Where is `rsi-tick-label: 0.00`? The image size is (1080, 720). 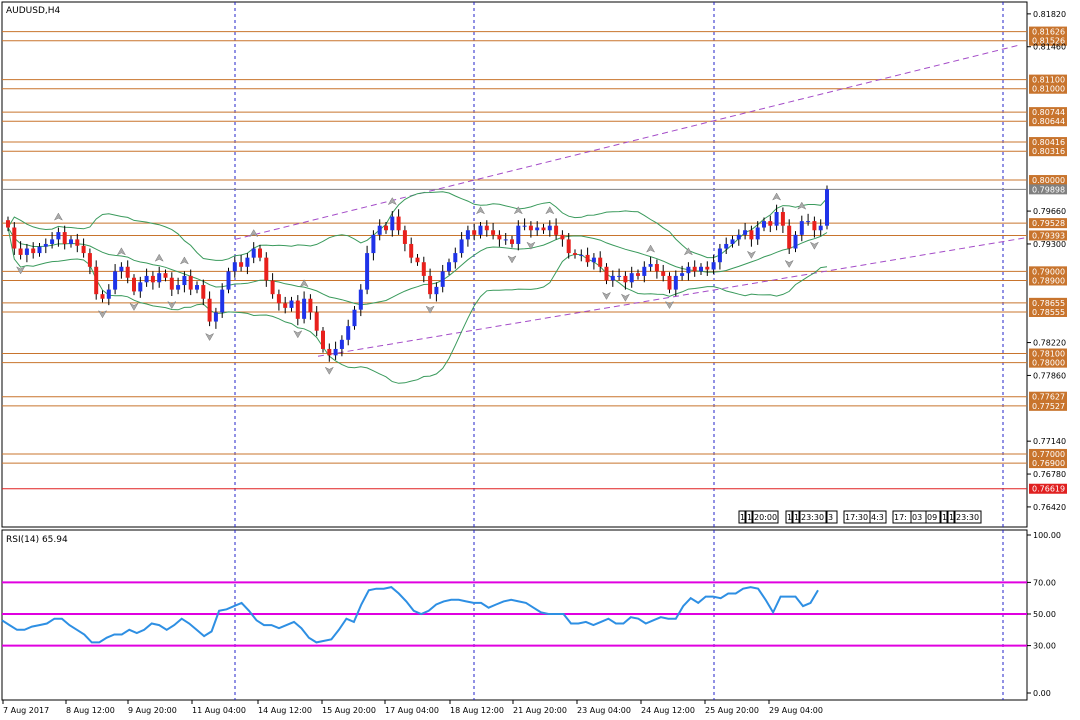 rsi-tick-label: 0.00 is located at coordinates (1042, 693).